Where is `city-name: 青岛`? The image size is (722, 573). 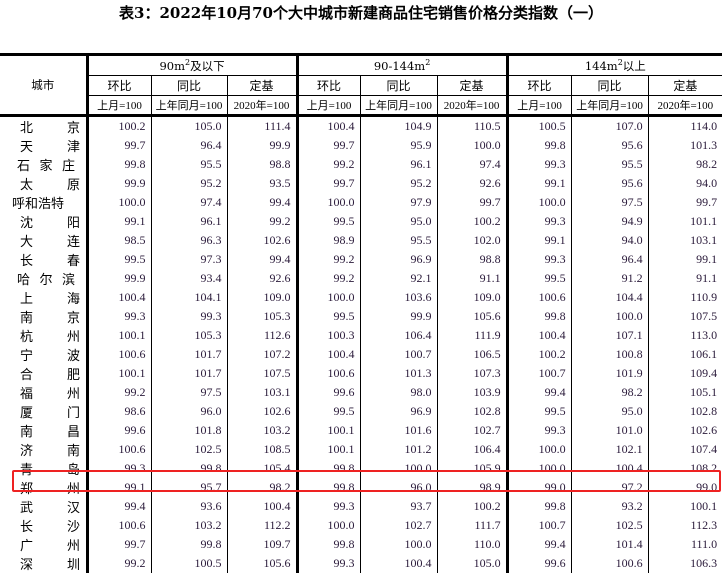
city-name: 青岛 is located at coordinates (43, 468).